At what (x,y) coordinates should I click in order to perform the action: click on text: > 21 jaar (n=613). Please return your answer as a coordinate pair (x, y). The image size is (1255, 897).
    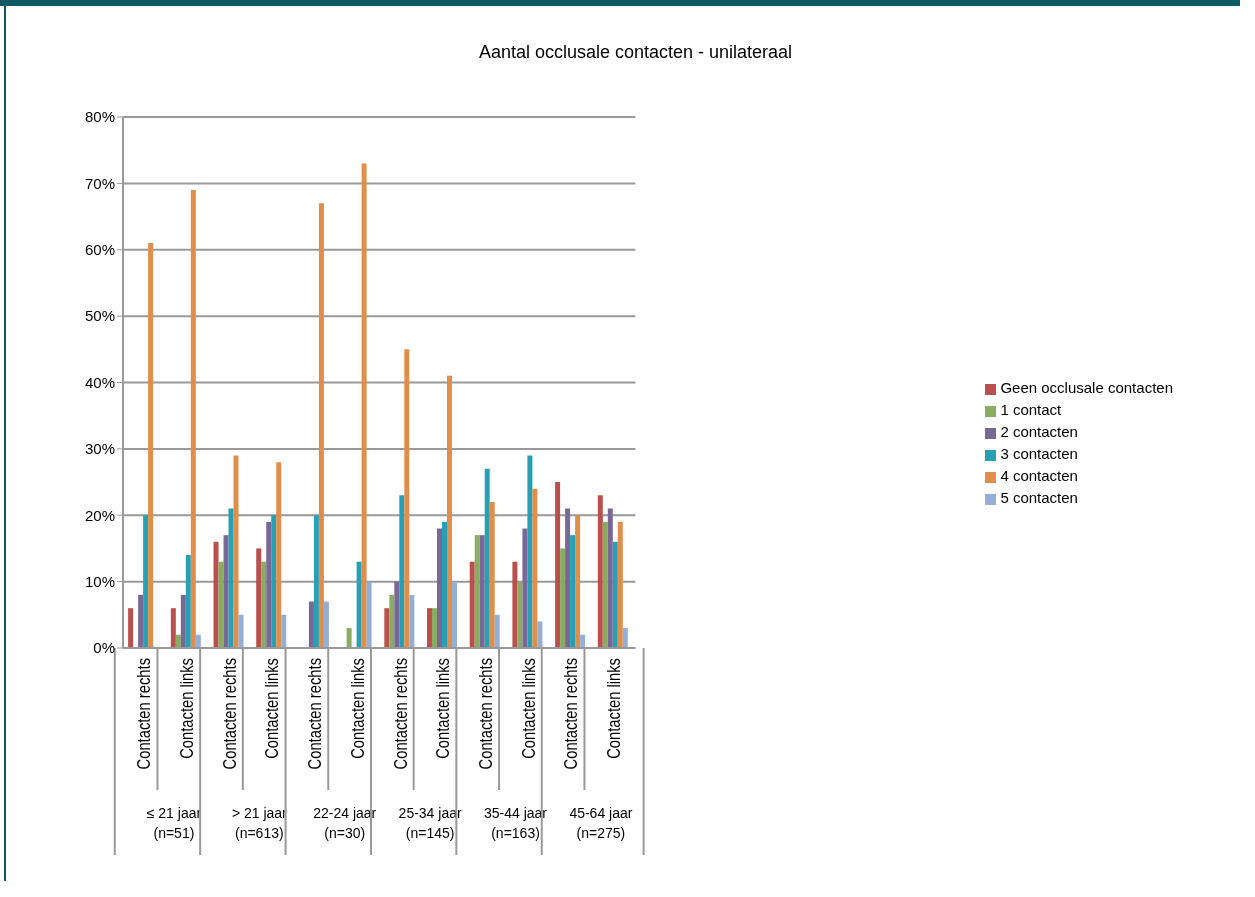
    Looking at the image, I should click on (259, 823).